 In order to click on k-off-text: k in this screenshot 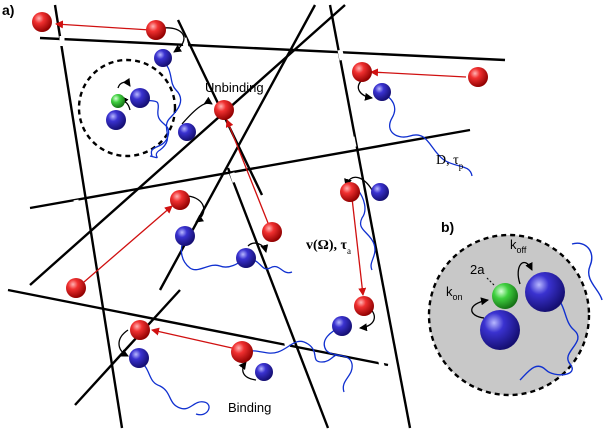, I will do `click(513, 244)`.